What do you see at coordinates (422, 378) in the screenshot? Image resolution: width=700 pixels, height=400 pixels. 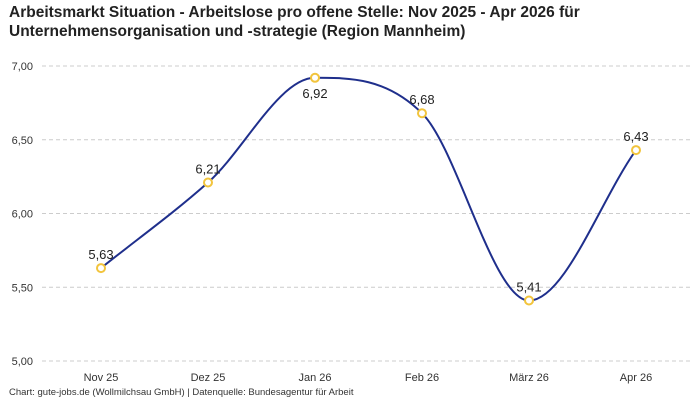 I see `x-tick-label: Feb 26` at bounding box center [422, 378].